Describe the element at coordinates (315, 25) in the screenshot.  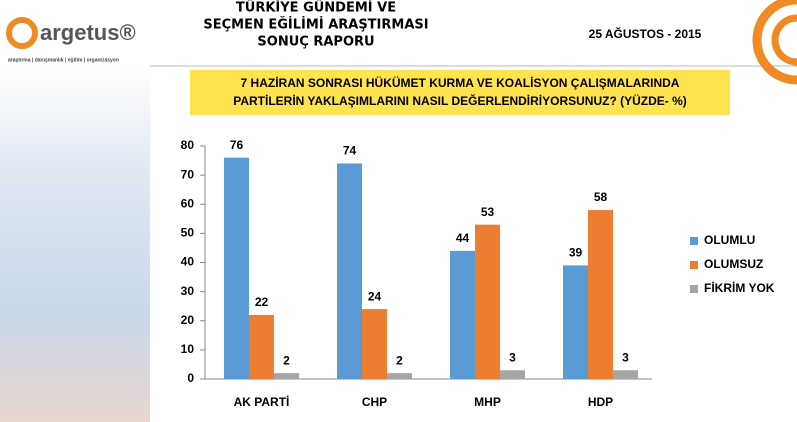
I see `header-title: SEÇMEN EĞİLİMİ ARAŞTIRMASI` at that location.